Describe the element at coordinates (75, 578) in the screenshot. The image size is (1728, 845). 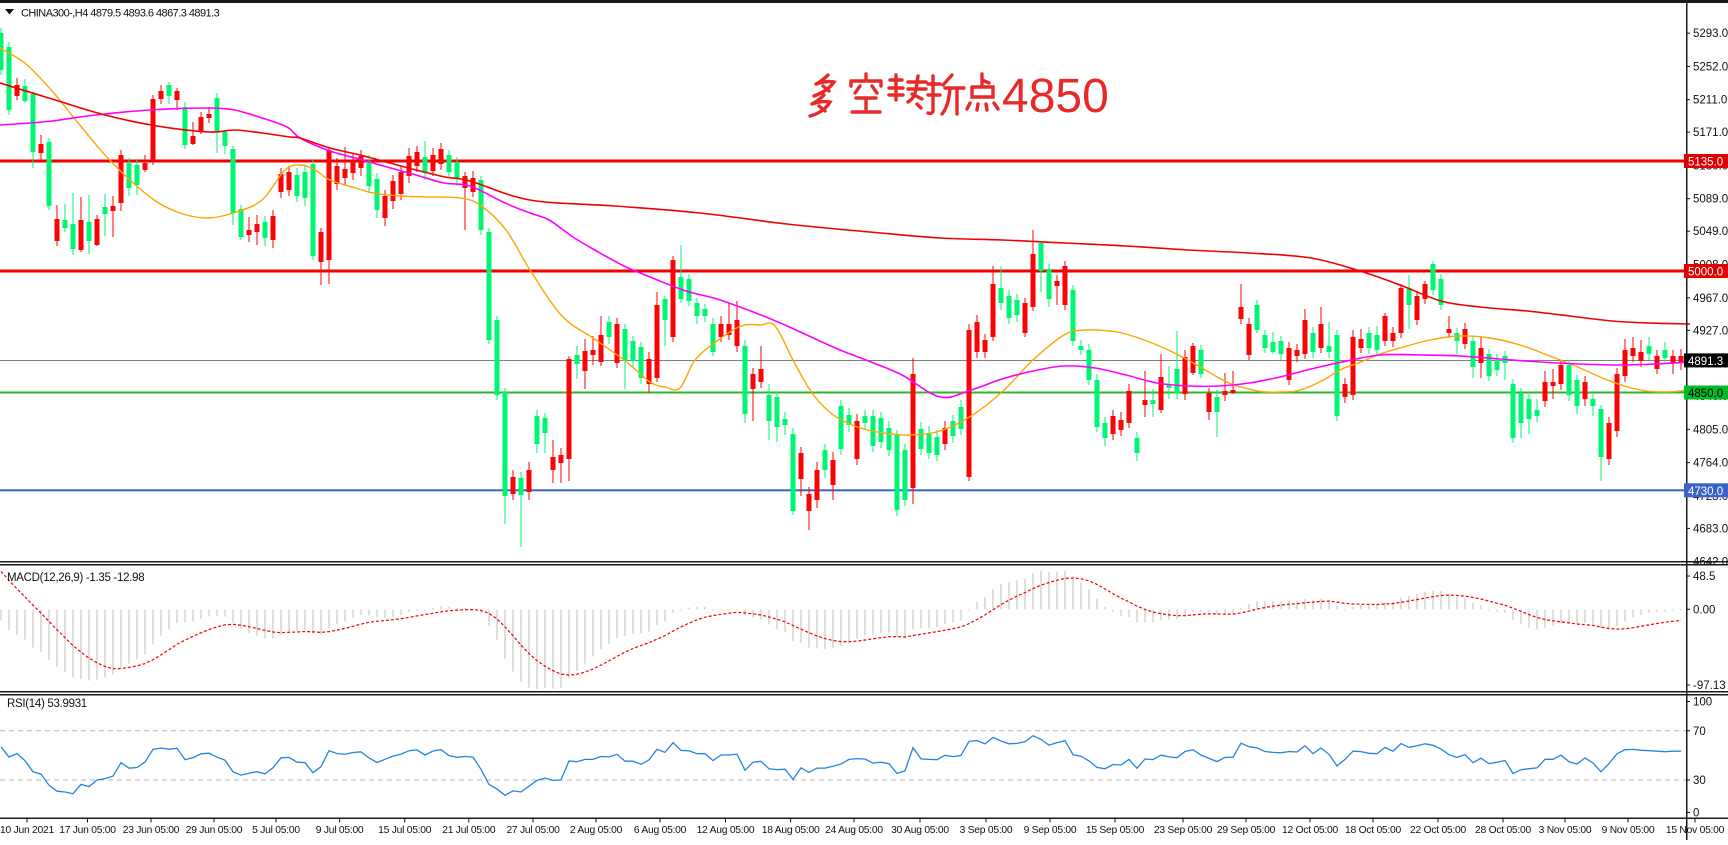
I see `svg-text: MACD(12,26,9) -1.35 -12.98` at that location.